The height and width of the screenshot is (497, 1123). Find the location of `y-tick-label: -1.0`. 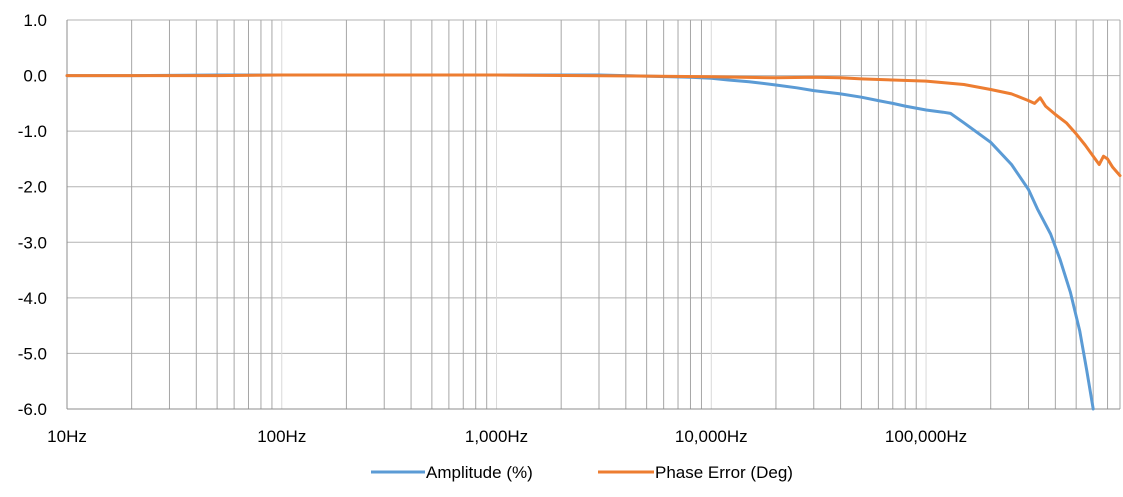

y-tick-label: -1.0 is located at coordinates (32, 131).